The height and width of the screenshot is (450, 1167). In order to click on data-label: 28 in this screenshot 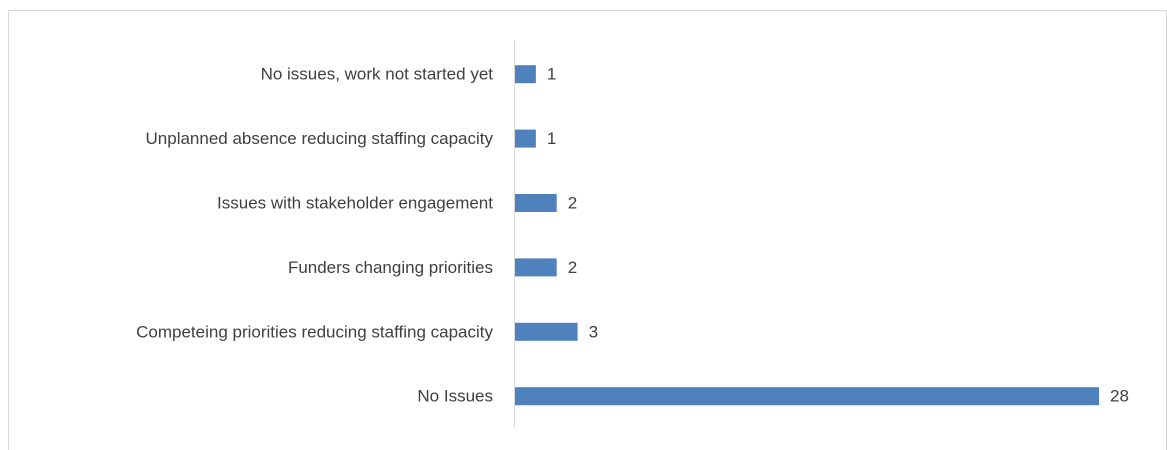, I will do `click(1119, 396)`.